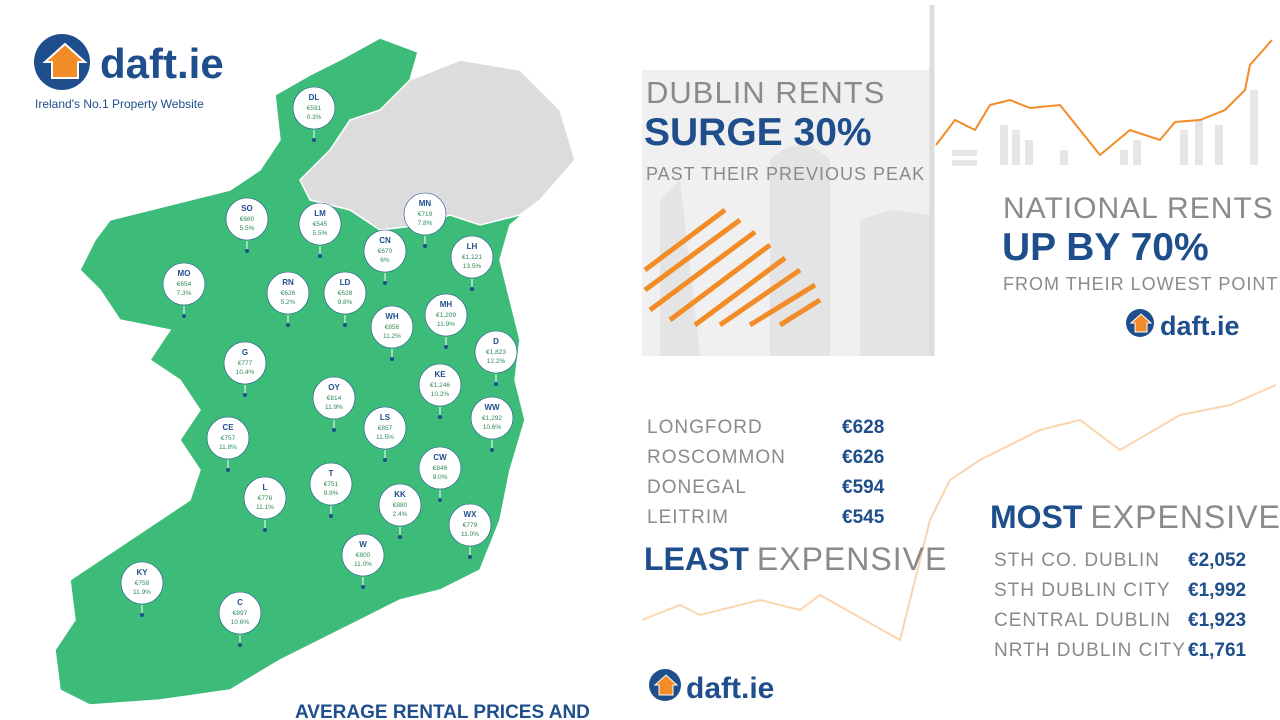 The width and height of the screenshot is (1280, 720). I want to click on row-label: DONEGAL, so click(697, 487).